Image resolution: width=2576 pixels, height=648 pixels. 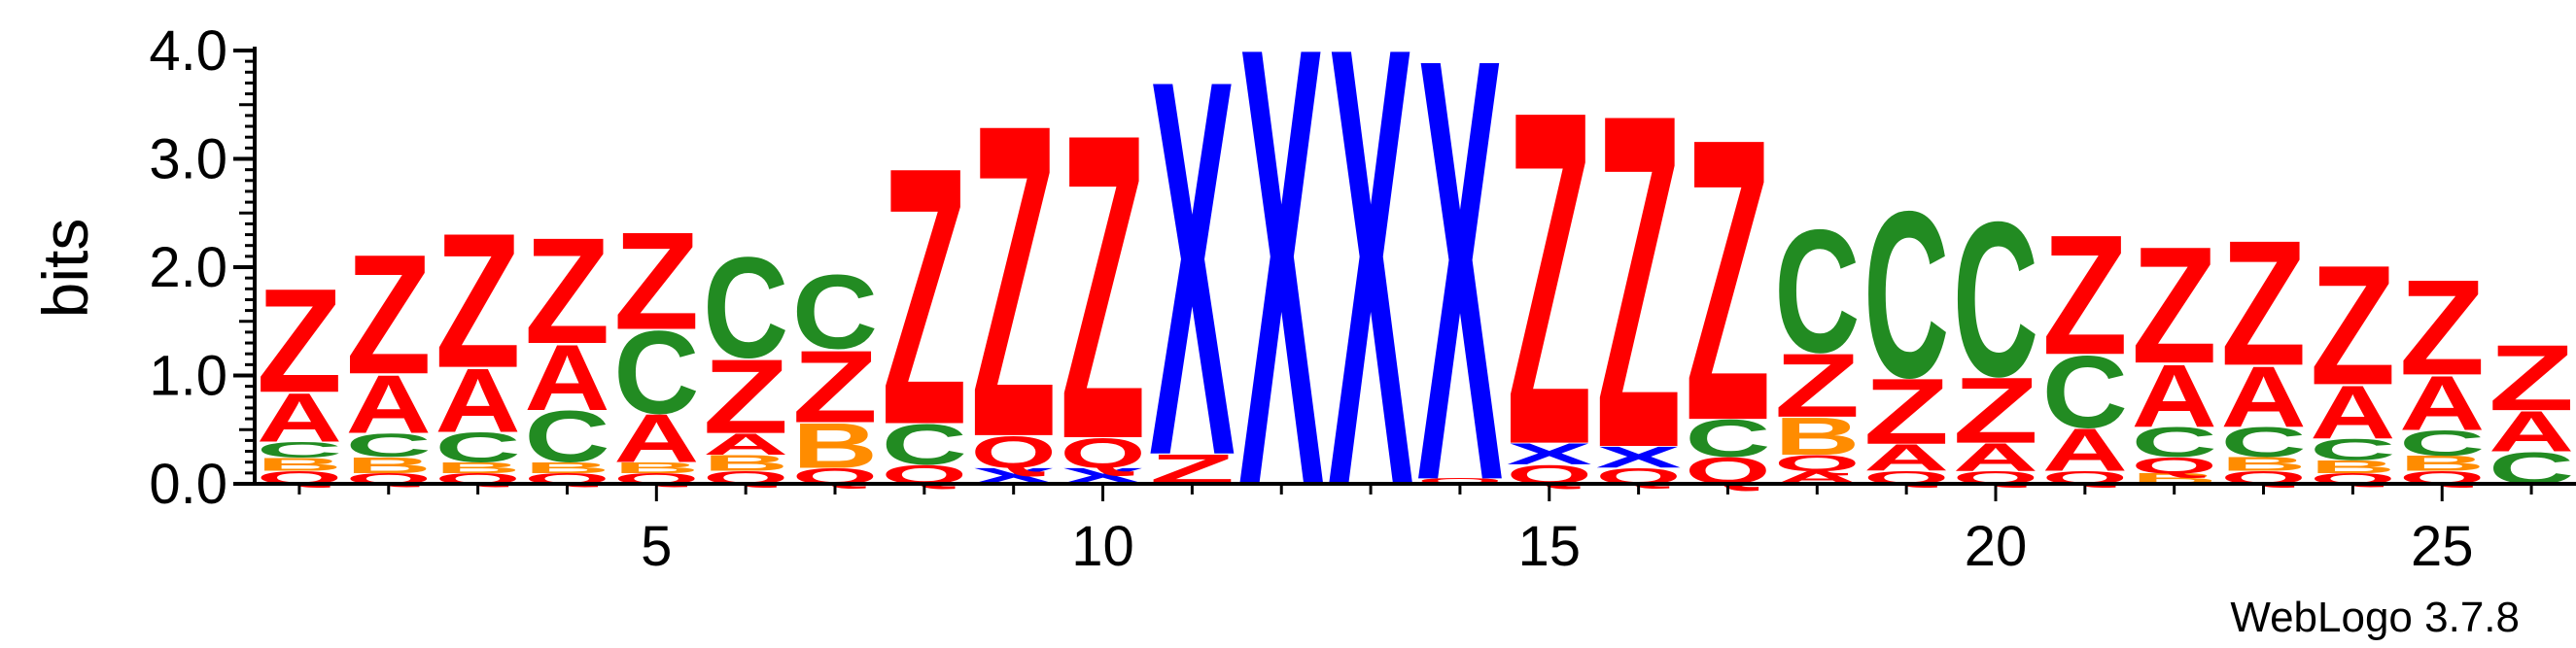 What do you see at coordinates (657, 546) in the screenshot?
I see `x-tick-label: 5` at bounding box center [657, 546].